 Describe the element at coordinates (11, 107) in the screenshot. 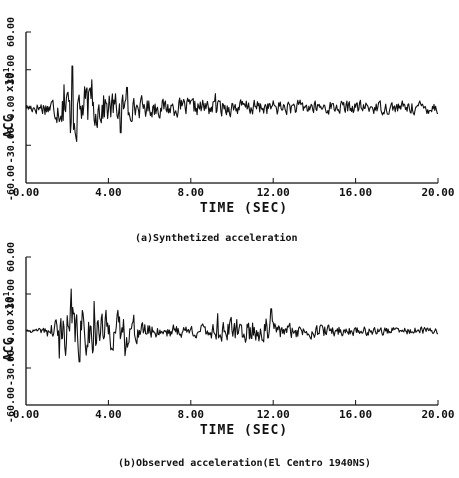

I see `a-y-tick-label: 0.00` at that location.